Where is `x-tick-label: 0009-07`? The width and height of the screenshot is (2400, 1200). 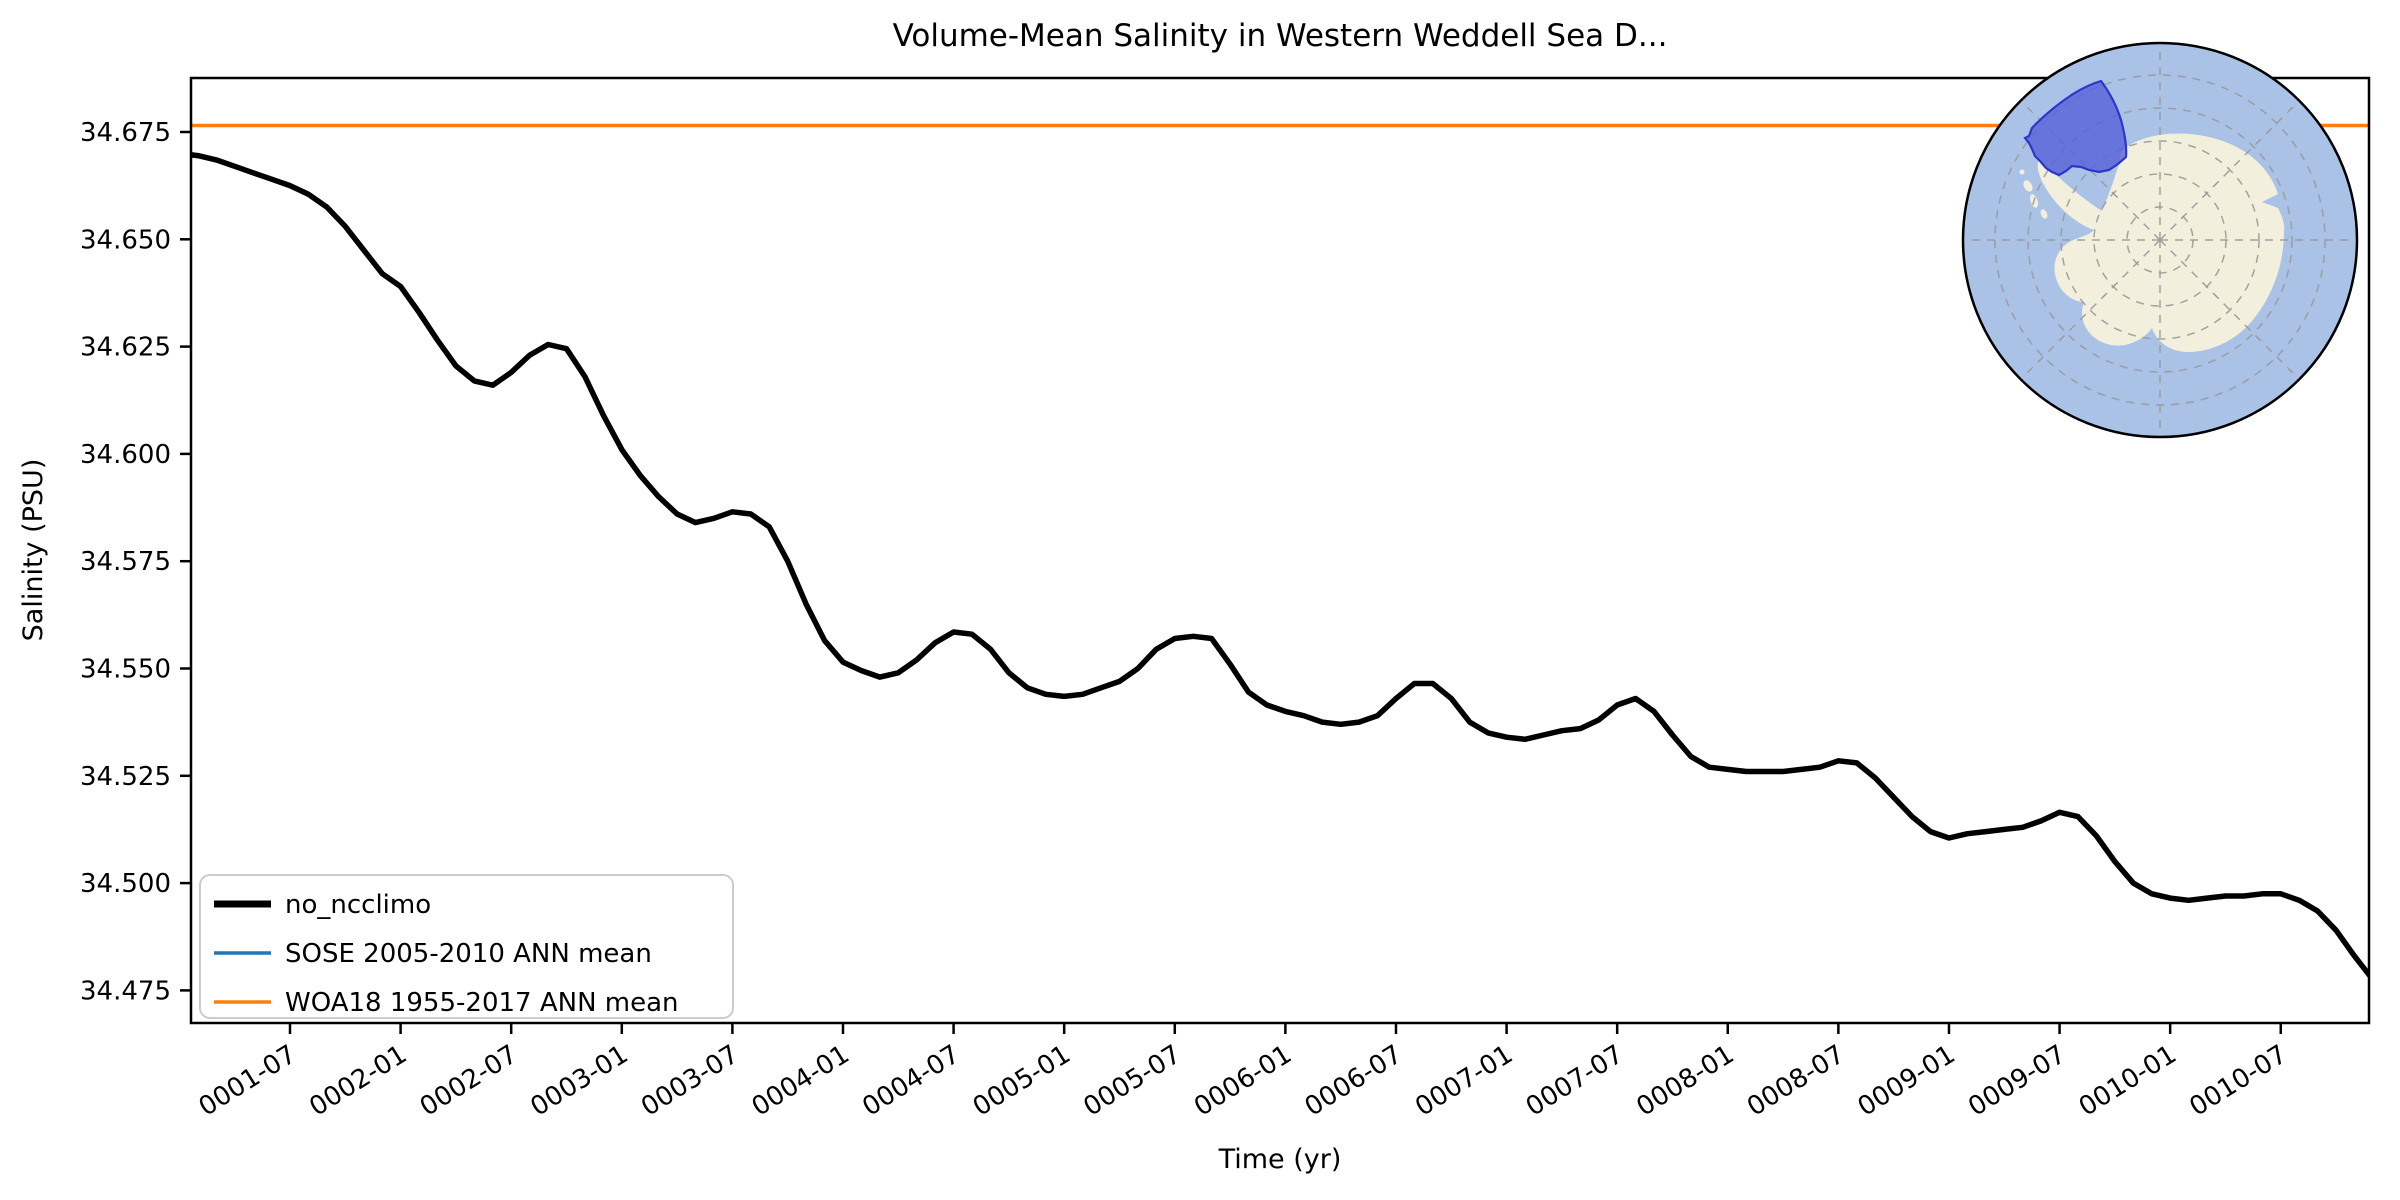
x-tick-label: 0009-07 is located at coordinates (2017, 1080).